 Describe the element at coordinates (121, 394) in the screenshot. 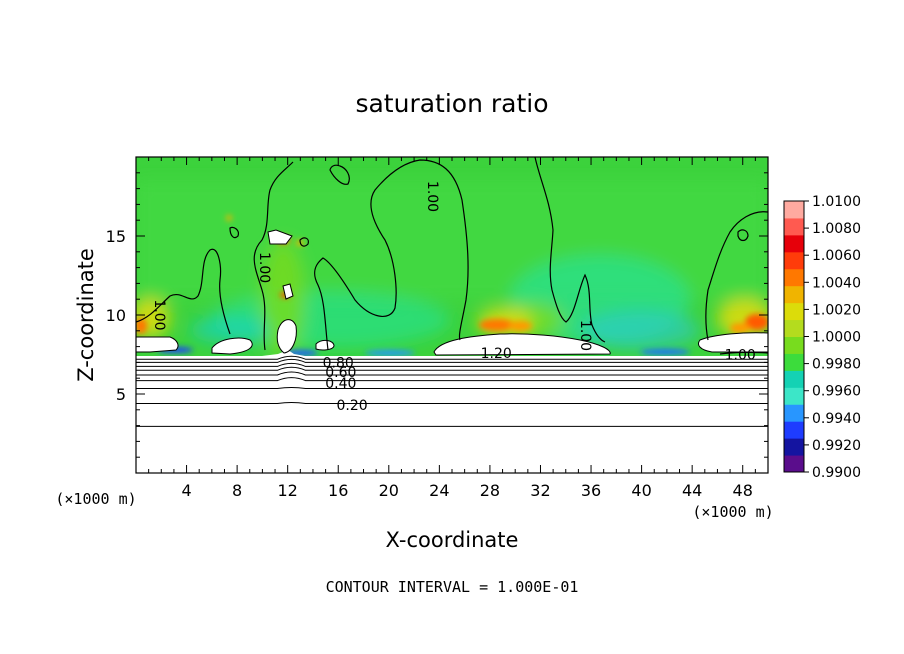

I see `y-tick-label: 5` at that location.